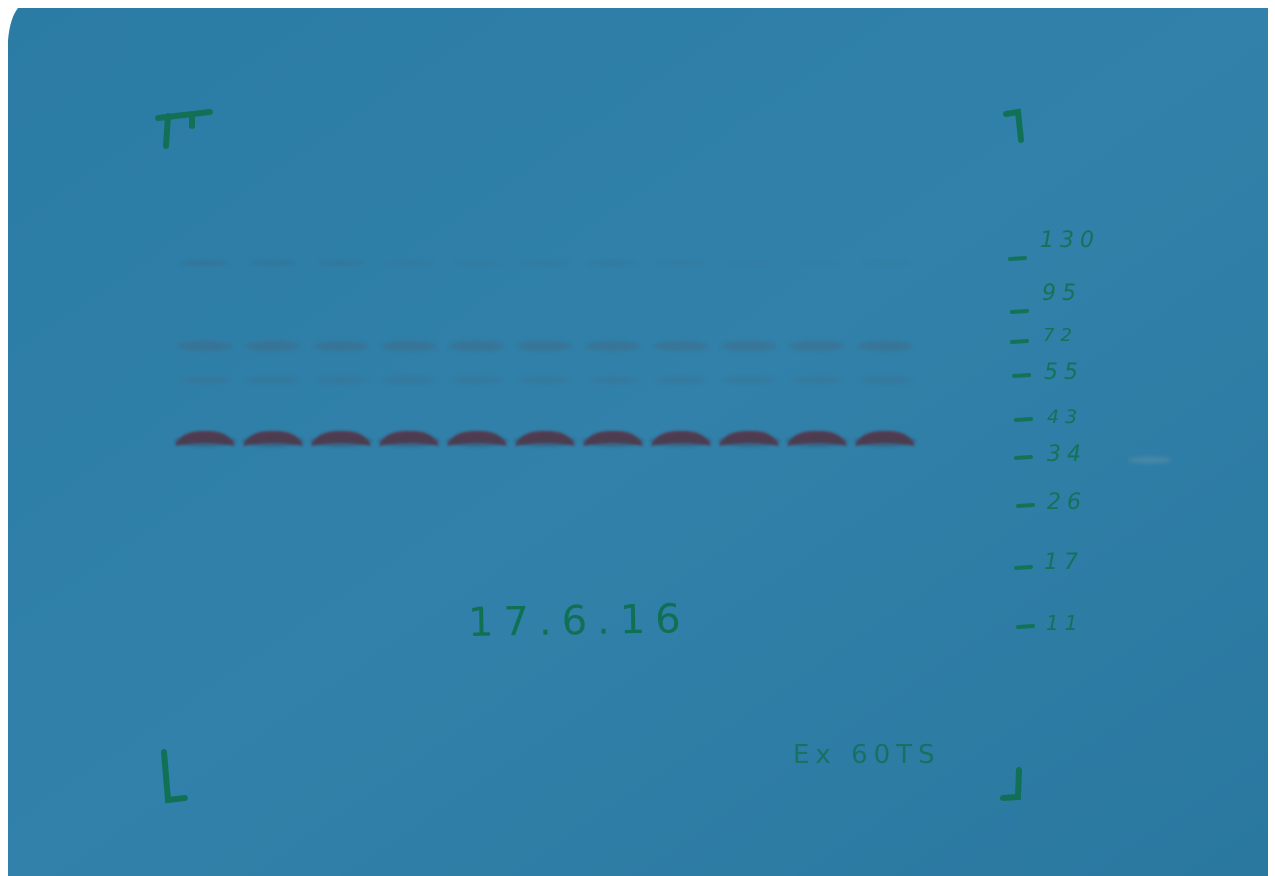  I want to click on ladder-label-0: 130, so click(1070, 240).